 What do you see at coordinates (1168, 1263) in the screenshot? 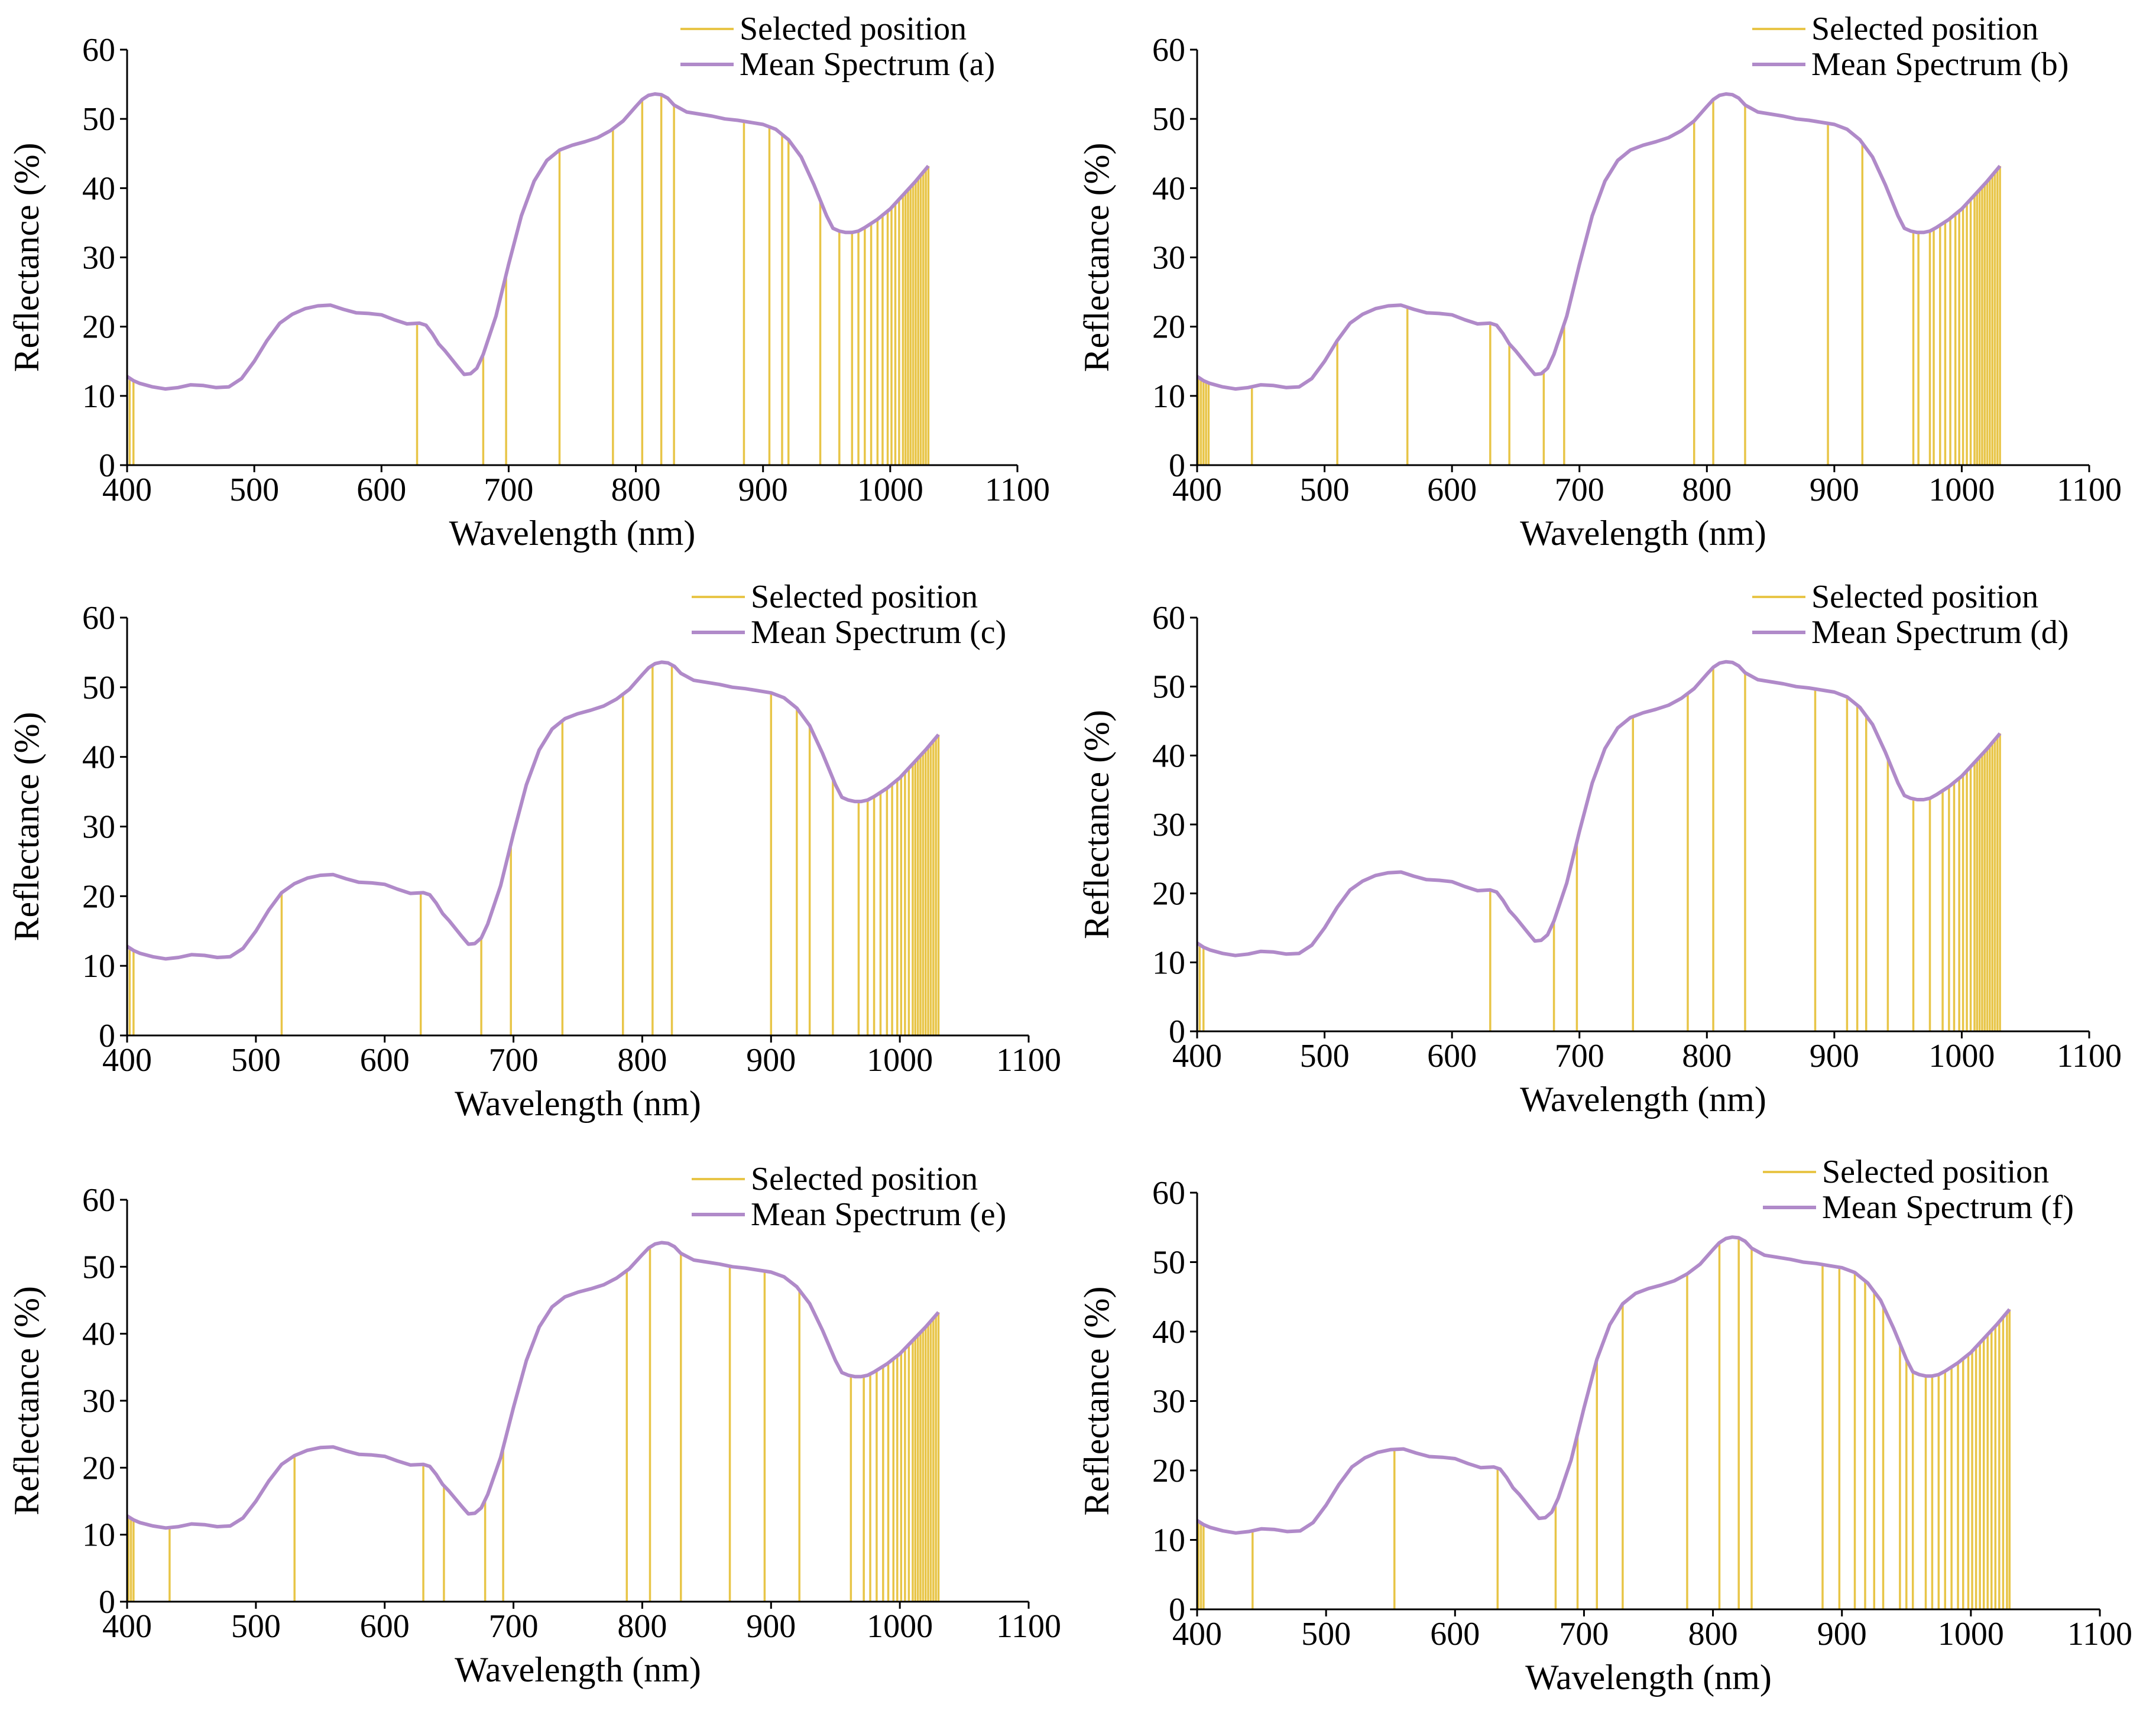
I see `y-tick-label-f-5: 50` at bounding box center [1168, 1263].